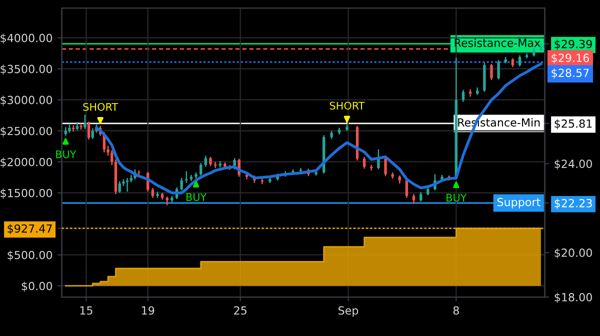 This screenshot has height=336, width=600. What do you see at coordinates (573, 253) in the screenshot?
I see `y2-tick-label: $20.00` at bounding box center [573, 253].